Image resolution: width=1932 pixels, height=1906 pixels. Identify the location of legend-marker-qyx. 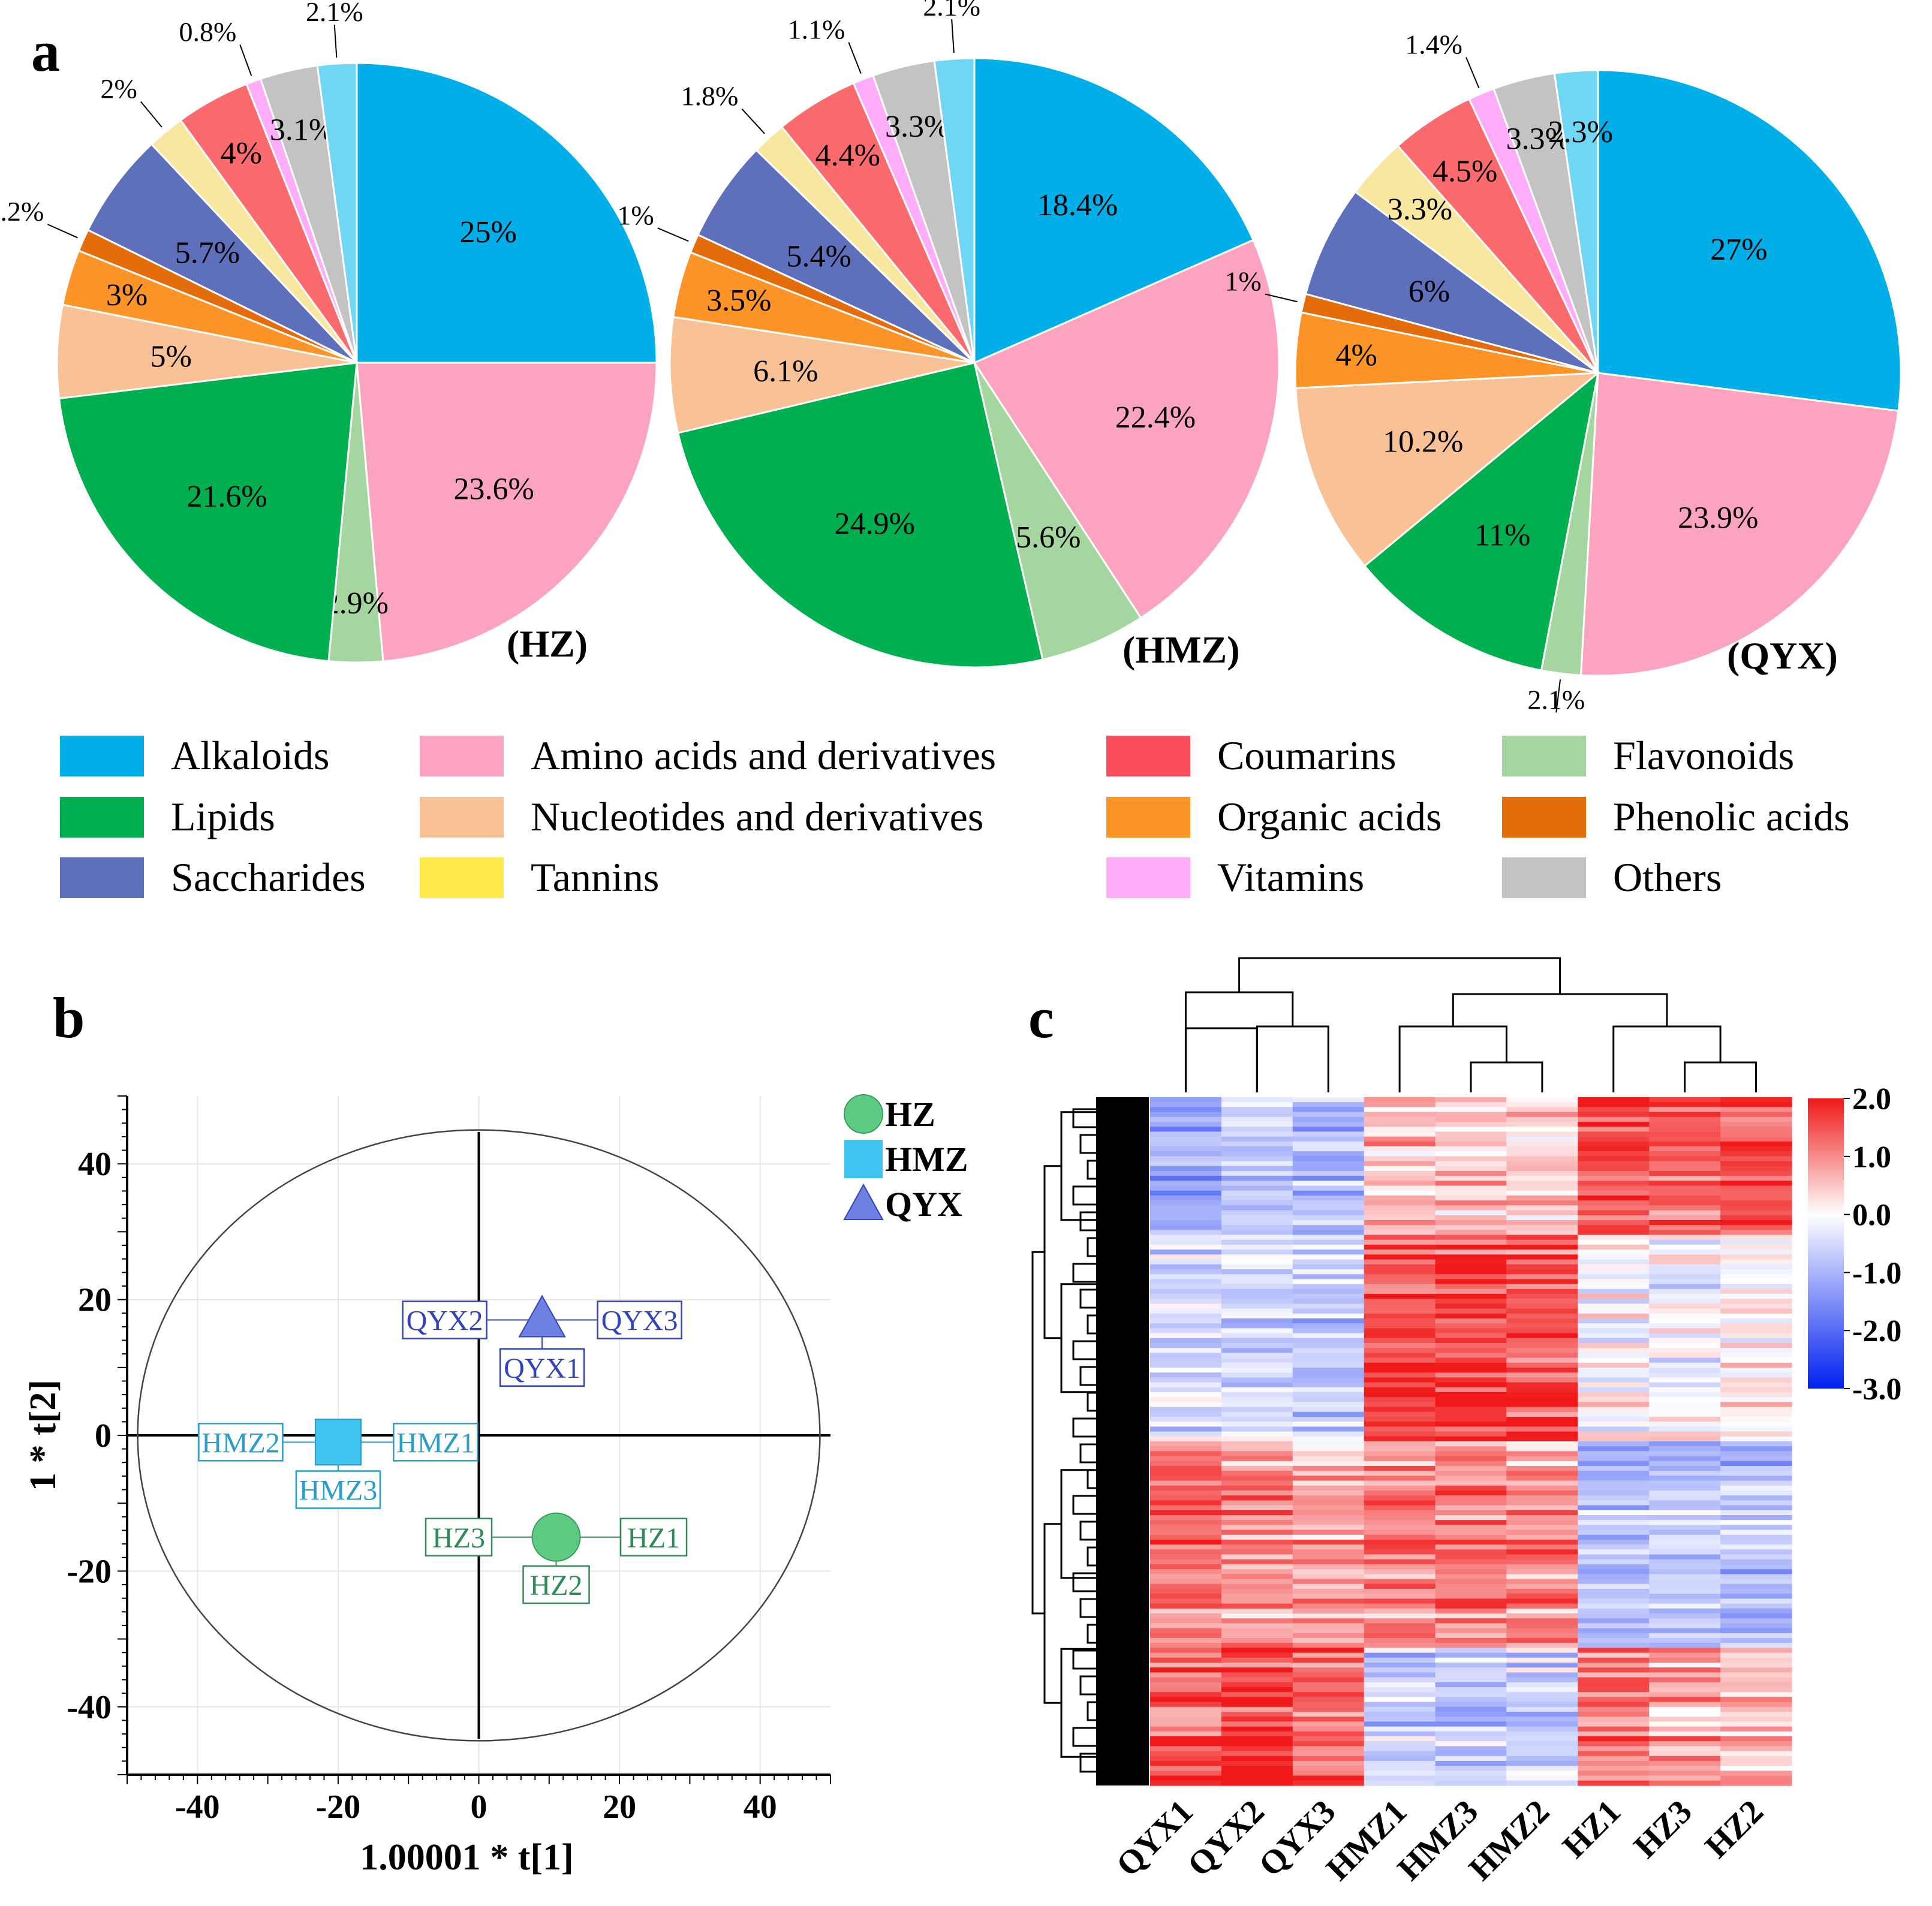
(863, 1201).